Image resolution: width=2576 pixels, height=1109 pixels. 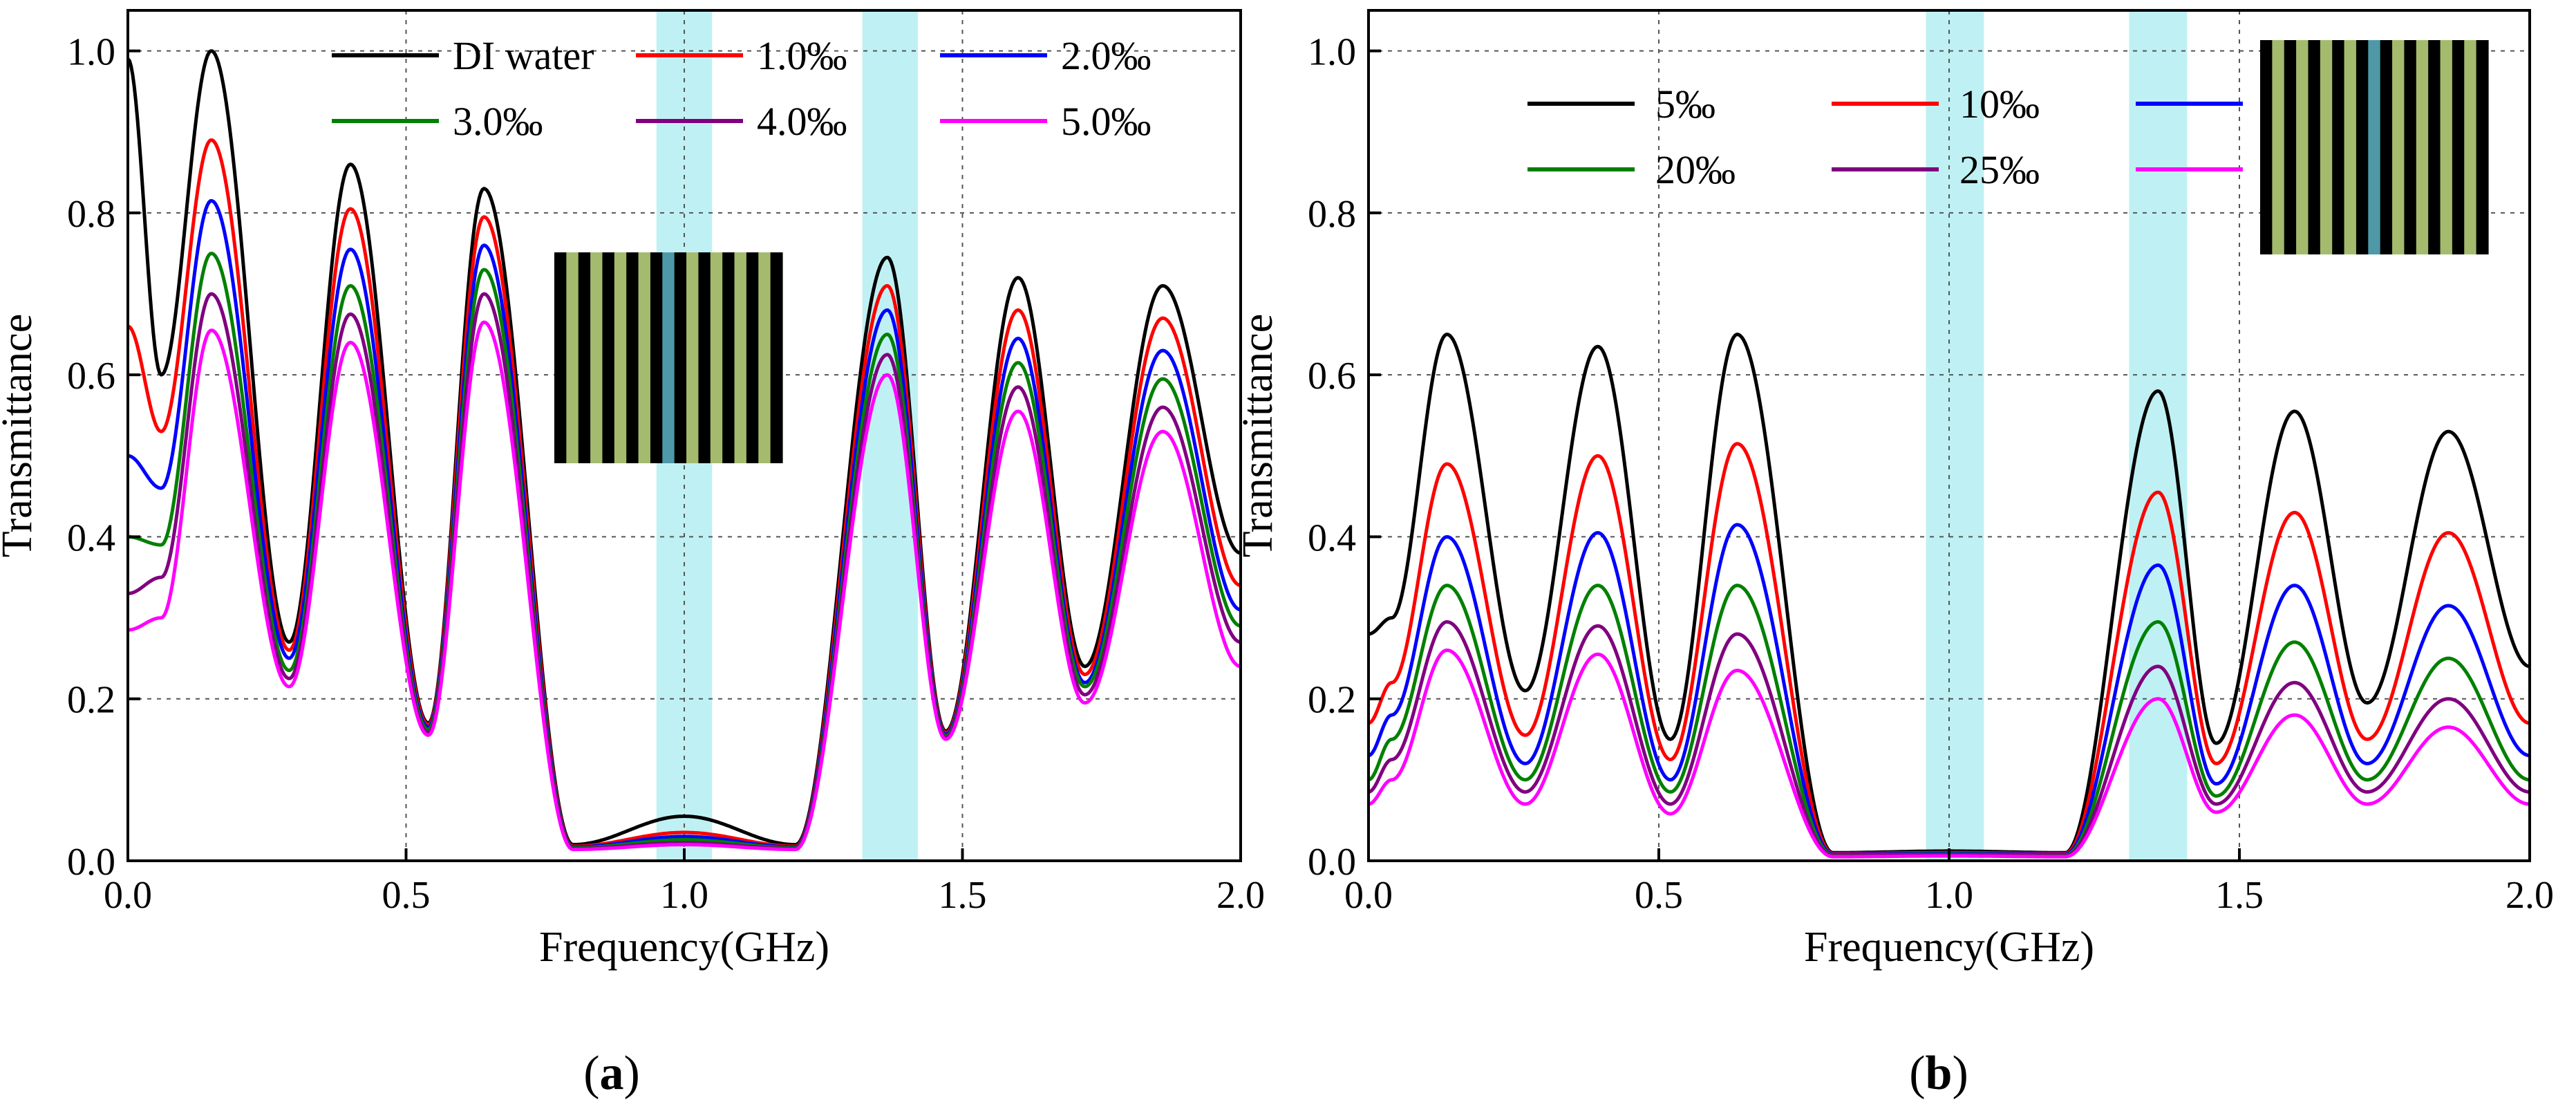 What do you see at coordinates (1938, 1073) in the screenshot?
I see `panel-caption-b: (b)` at bounding box center [1938, 1073].